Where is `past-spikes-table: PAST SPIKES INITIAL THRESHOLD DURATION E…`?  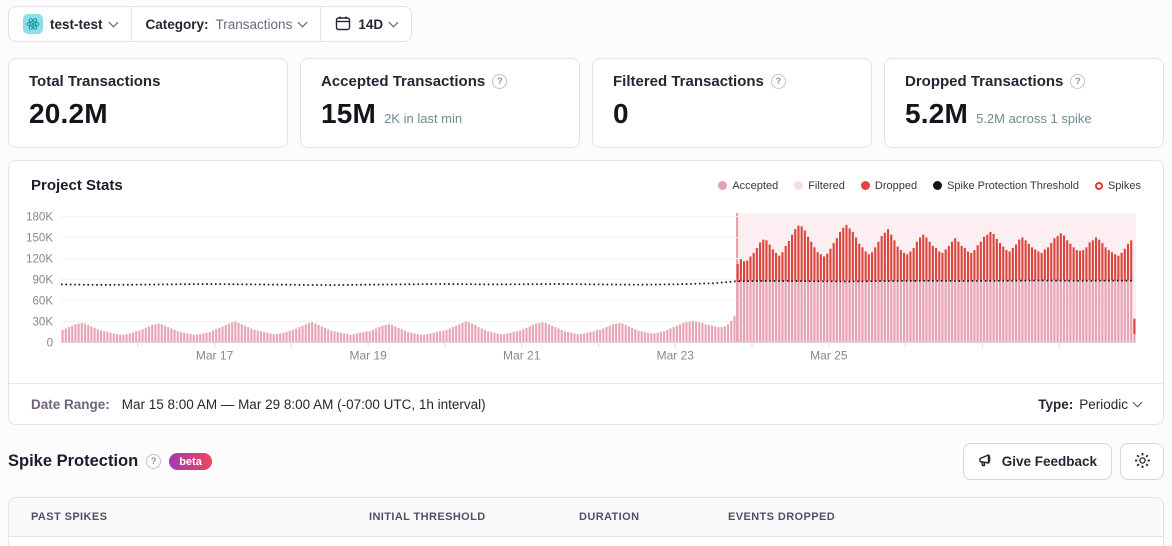
past-spikes-table: PAST SPIKES INITIAL THRESHOLD DURATION E… is located at coordinates (586, 521).